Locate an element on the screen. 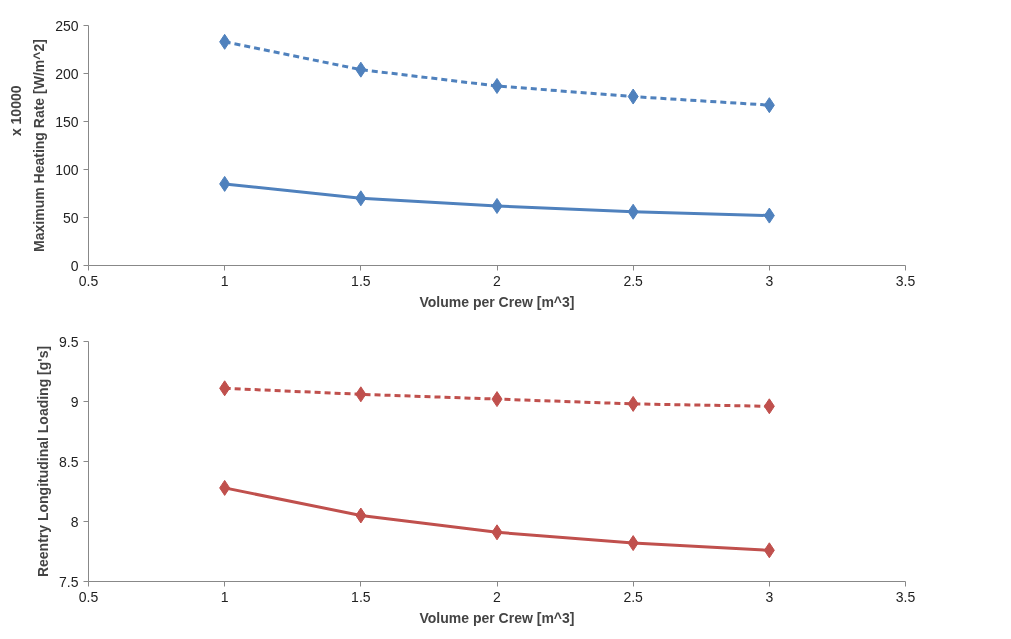 The height and width of the screenshot is (639, 1011). y-tick-label: 100 is located at coordinates (67, 169).